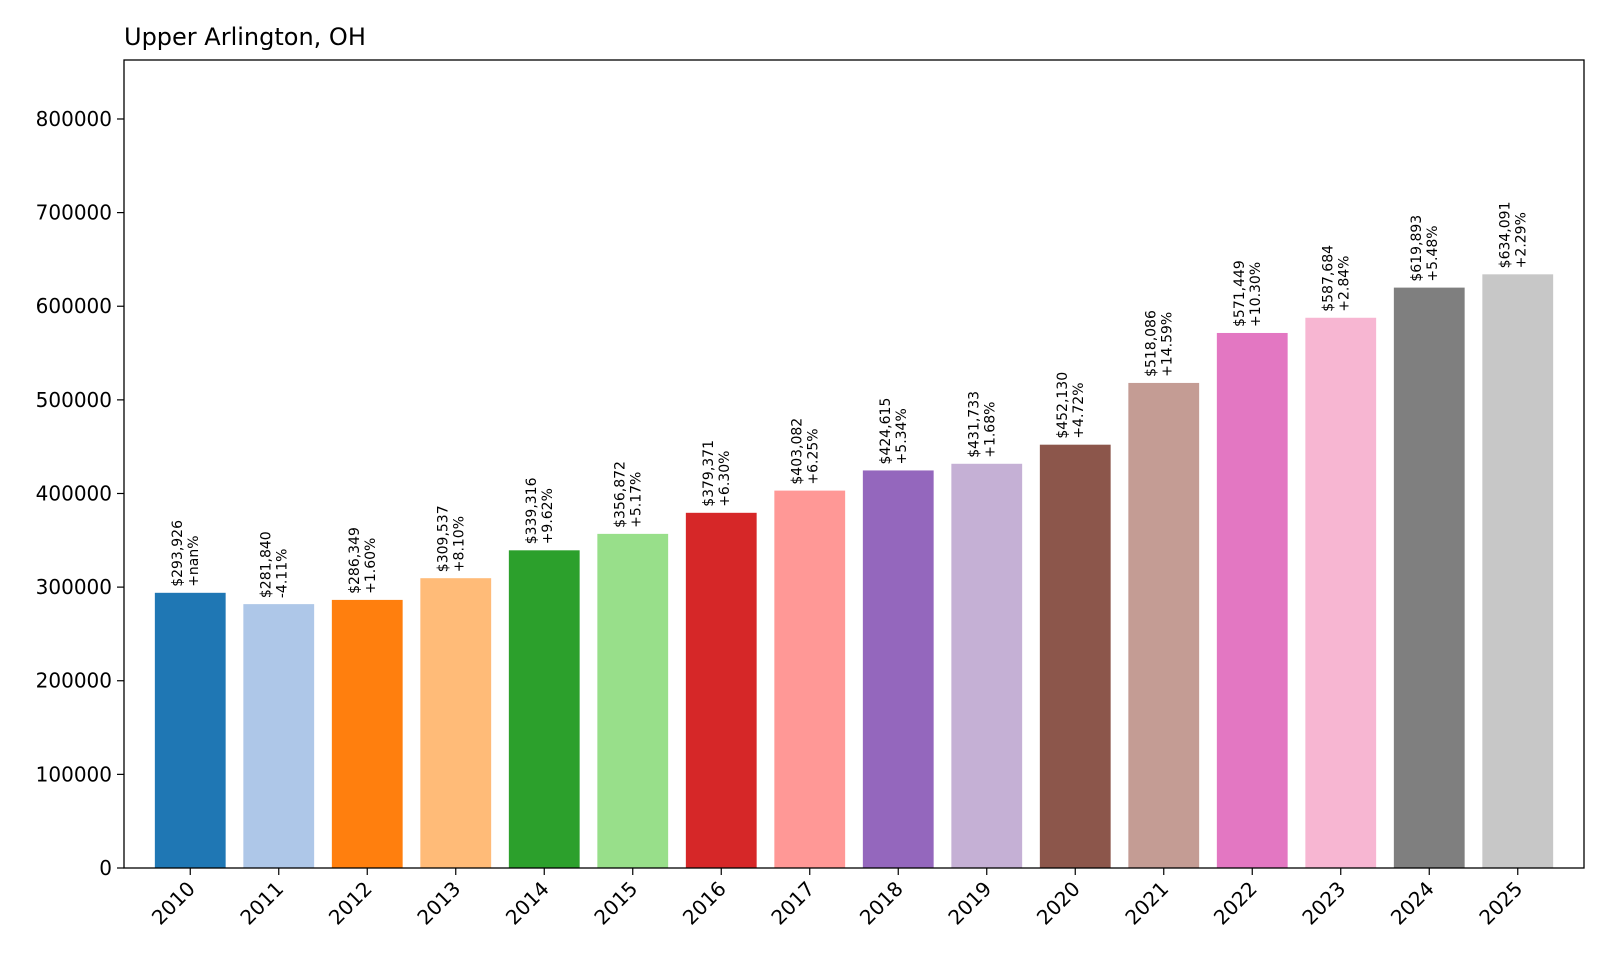 The height and width of the screenshot is (960, 1600). I want to click on x-tick-label: 2018, so click(881, 903).